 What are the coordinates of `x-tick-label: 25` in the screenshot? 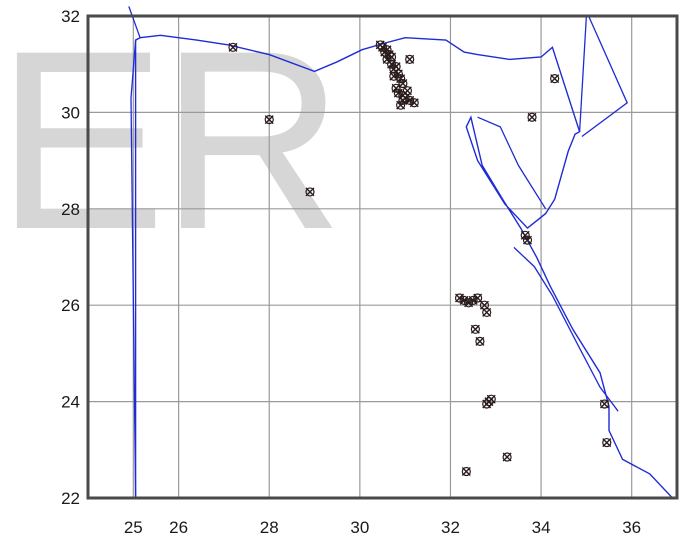 It's located at (133, 527).